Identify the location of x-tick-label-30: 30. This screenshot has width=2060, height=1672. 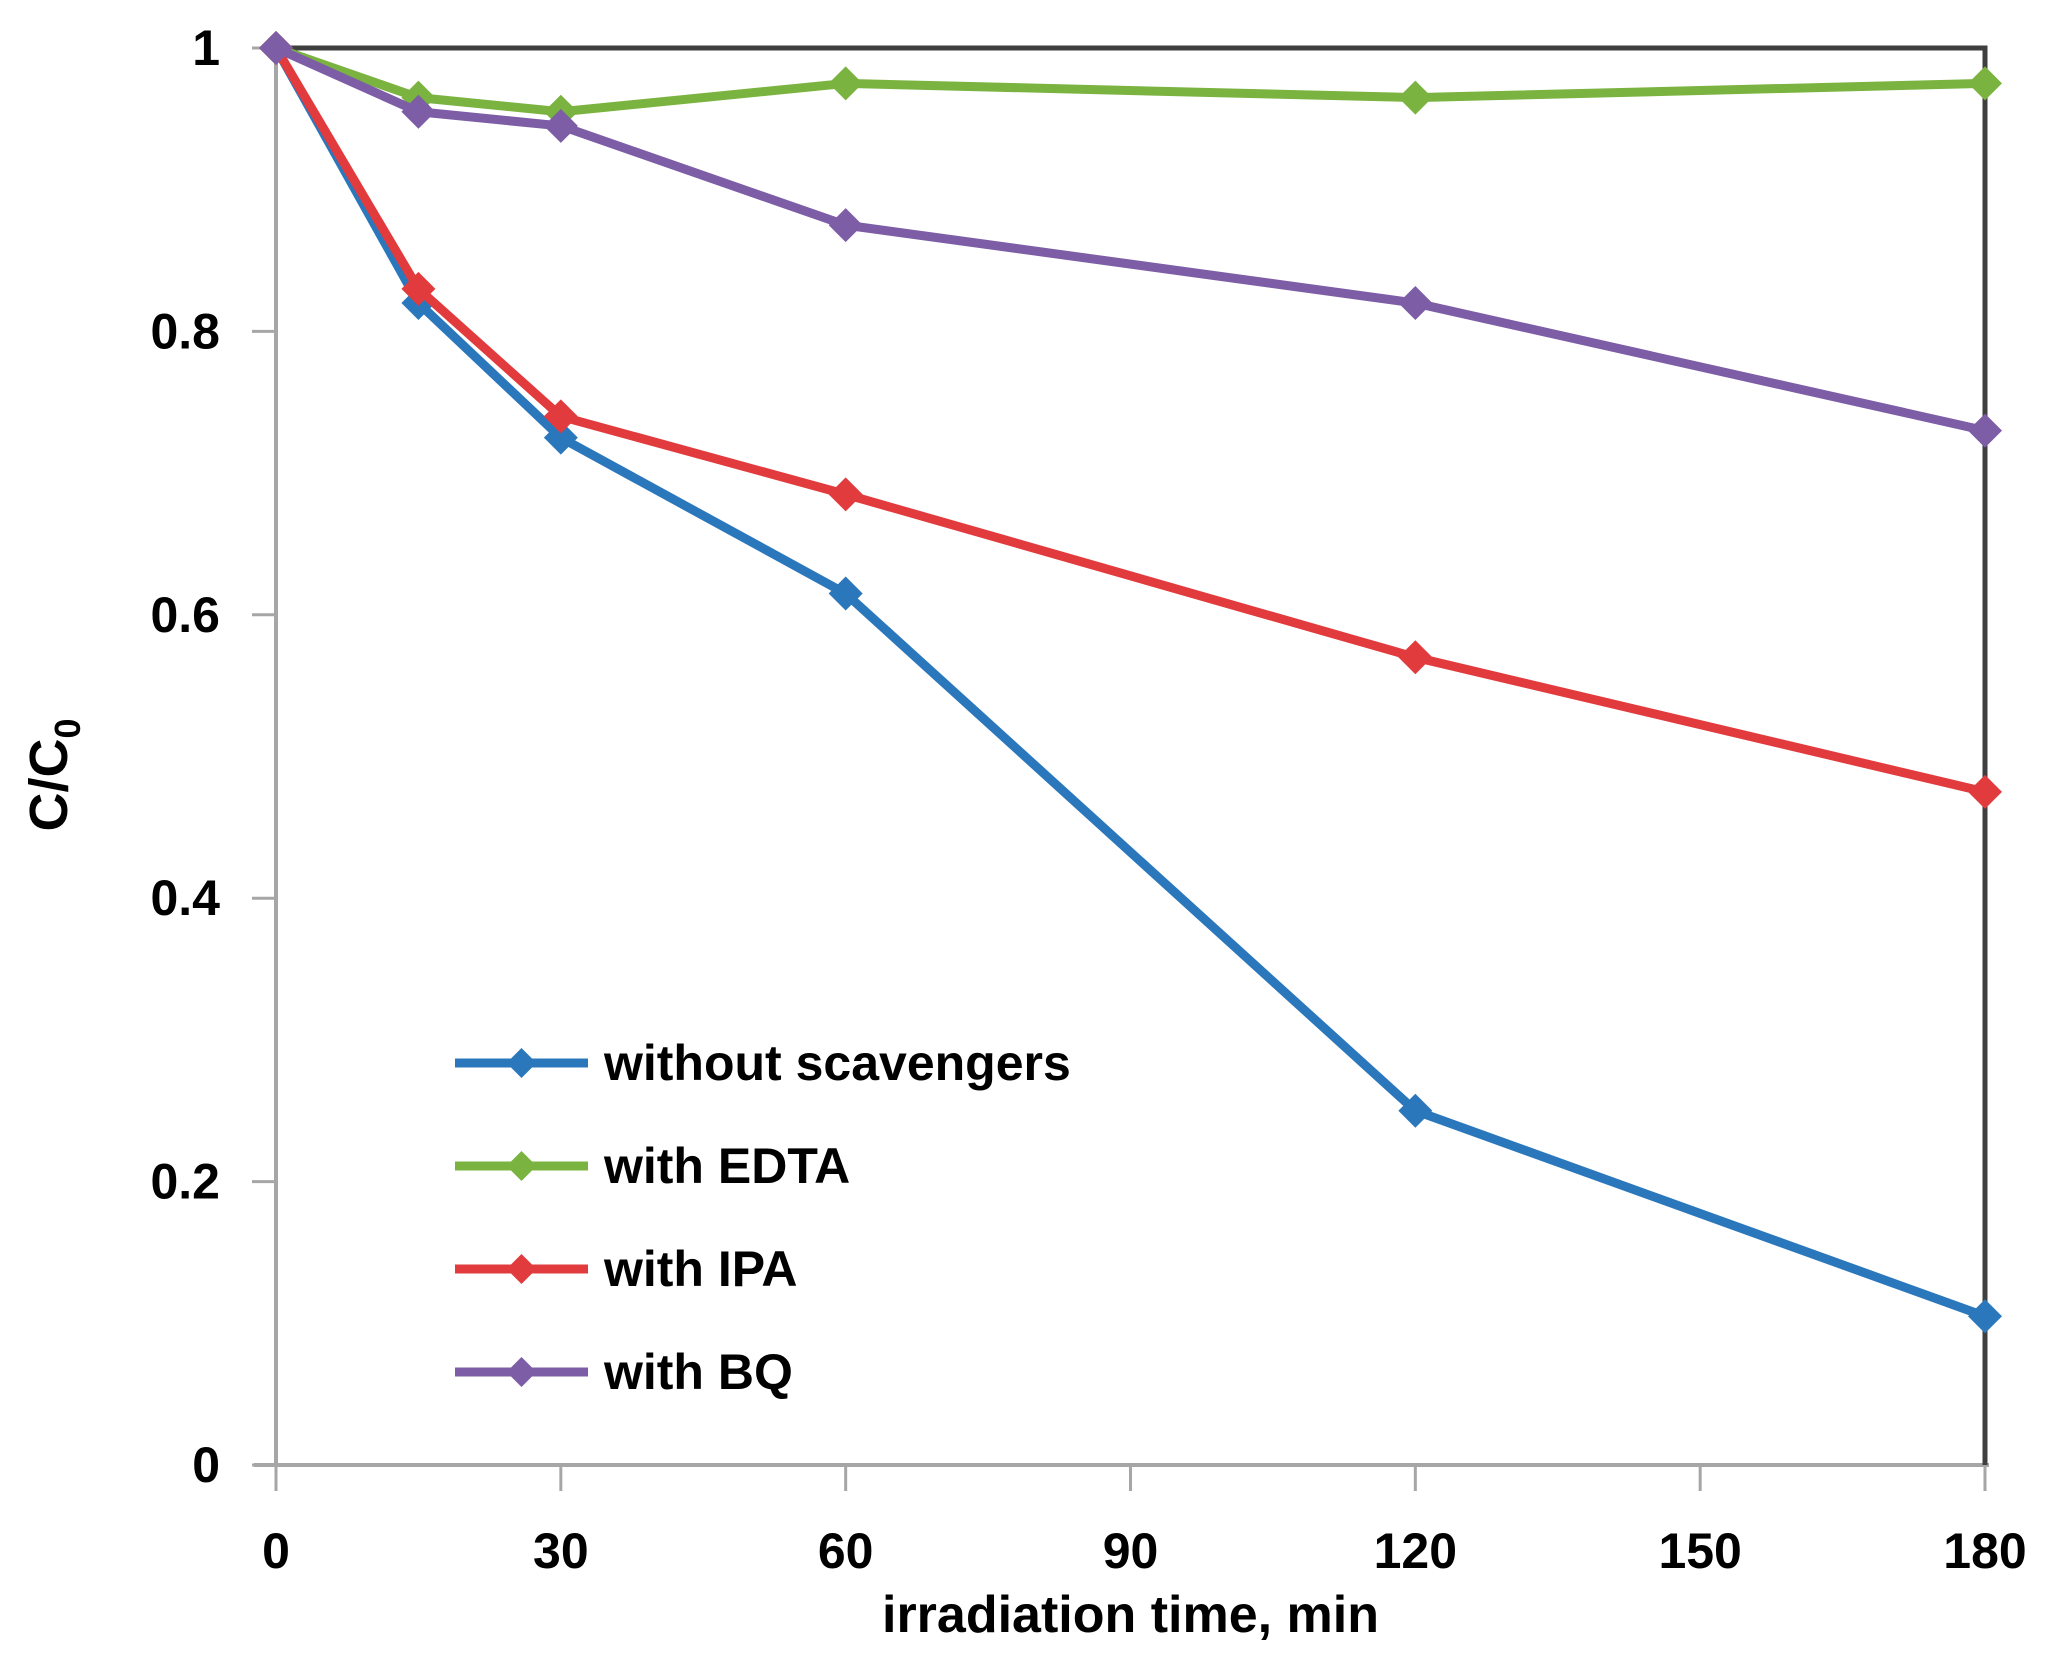
(561, 1551).